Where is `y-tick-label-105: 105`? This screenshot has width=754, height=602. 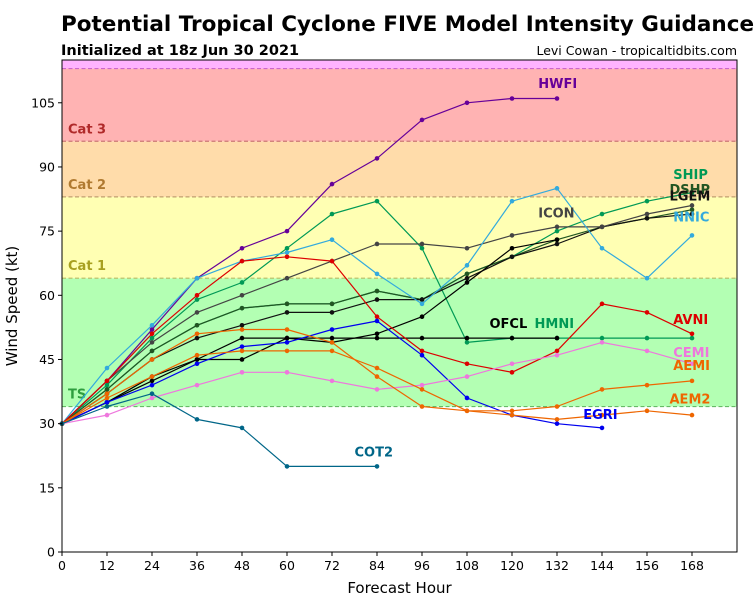
y-tick-label-105: 105 is located at coordinates (43, 102).